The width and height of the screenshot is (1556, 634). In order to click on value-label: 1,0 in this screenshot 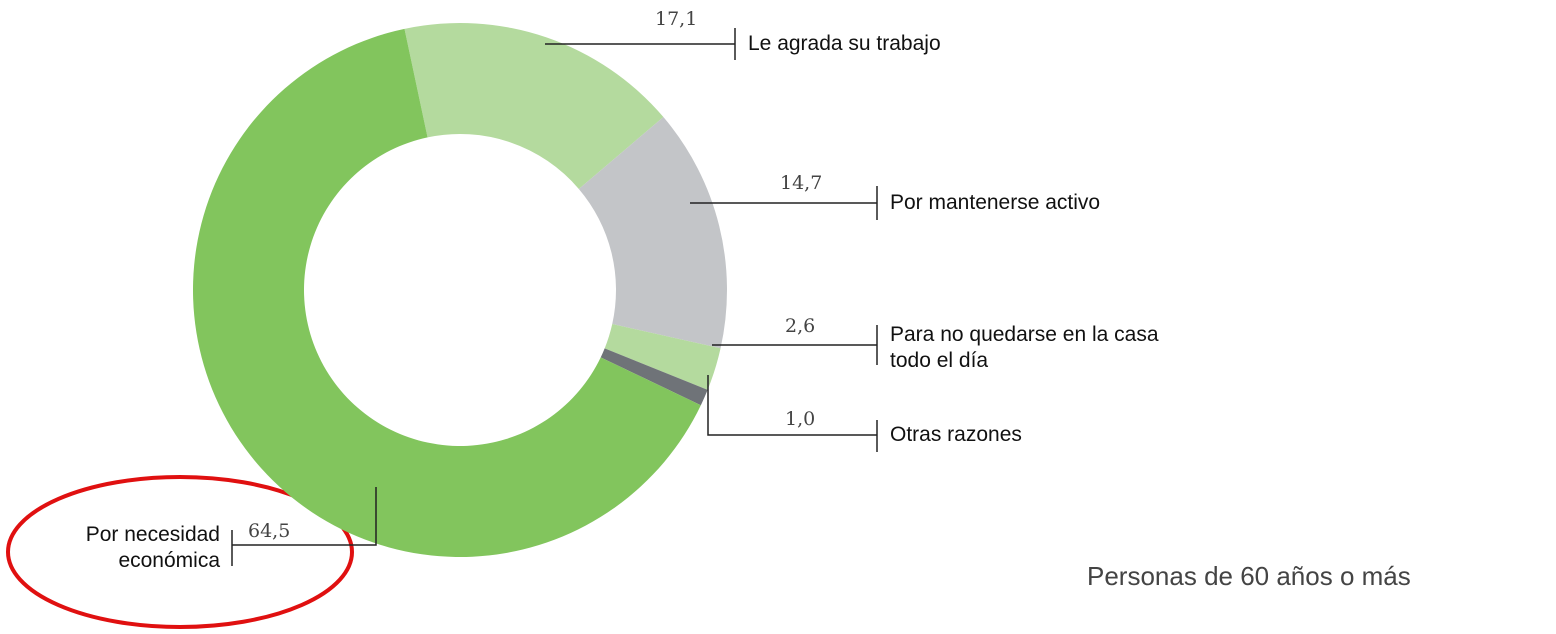, I will do `click(800, 419)`.